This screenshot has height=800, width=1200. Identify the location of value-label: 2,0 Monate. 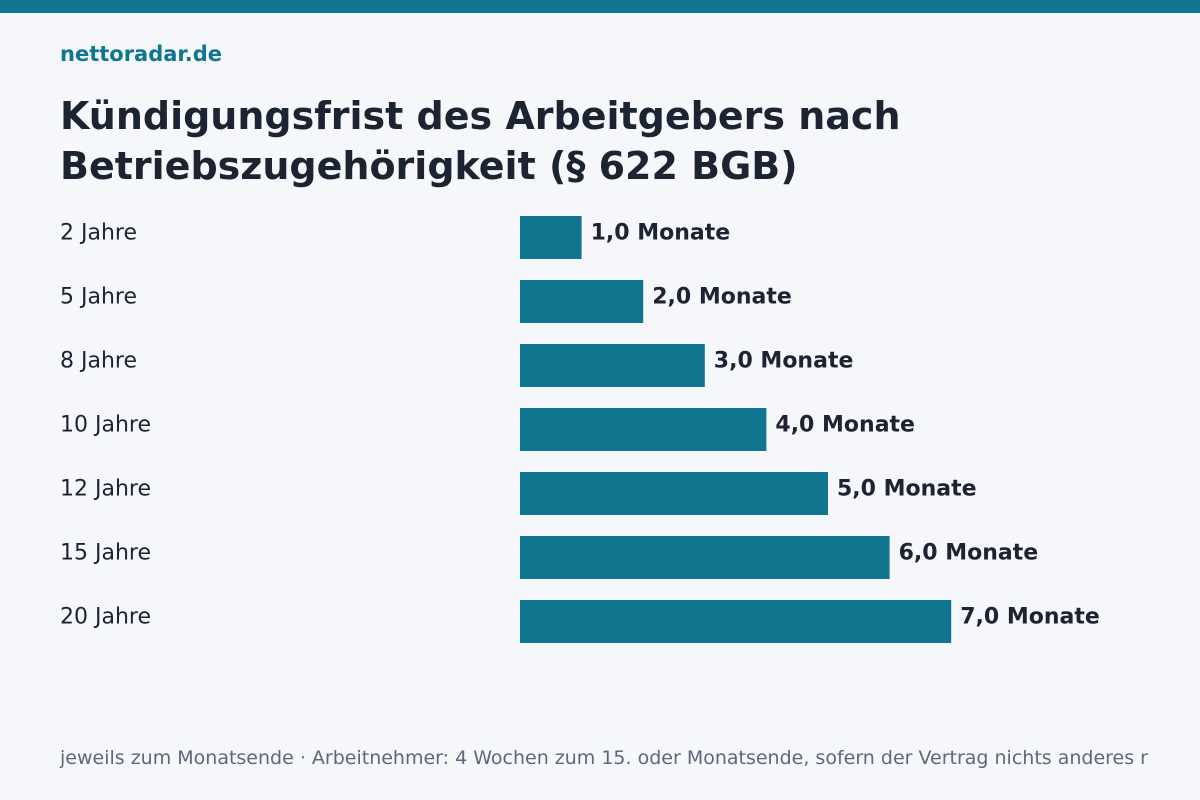
(722, 297).